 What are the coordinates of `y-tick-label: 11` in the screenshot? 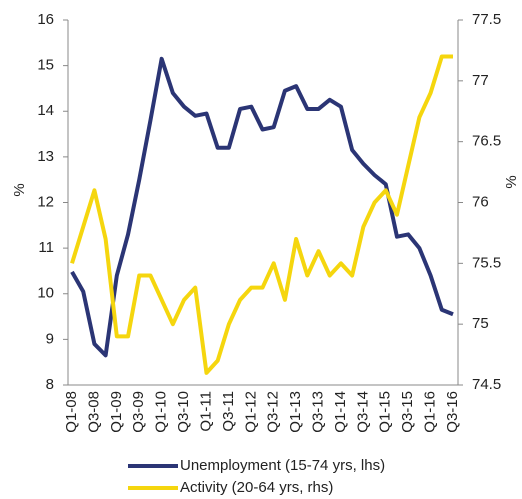 It's located at (46, 247).